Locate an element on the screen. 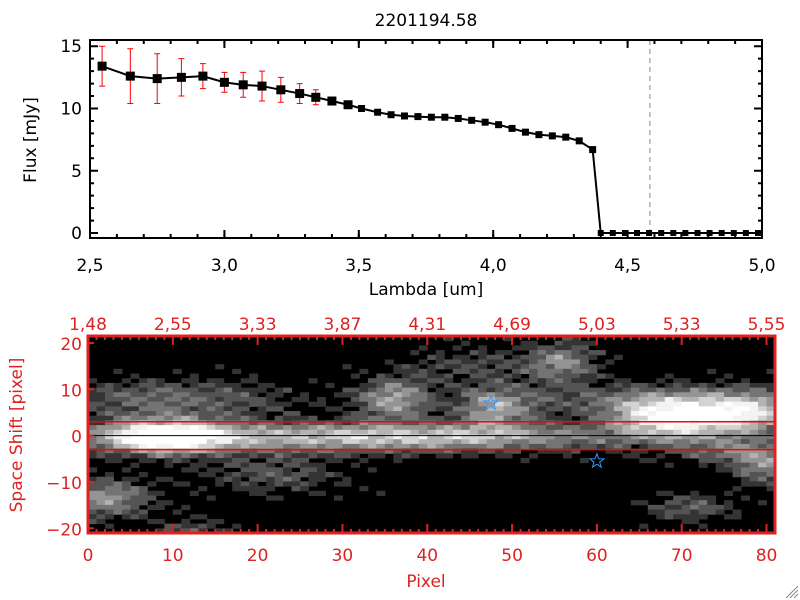 This screenshot has width=800, height=600. star-marker-icon is located at coordinates (491, 402).